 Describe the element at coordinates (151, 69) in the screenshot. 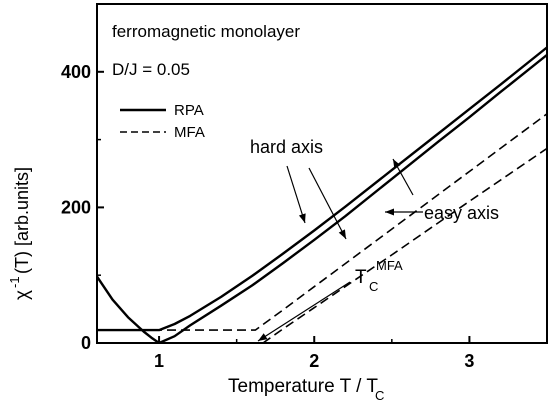

I see `ratio-annotation: D/J = 0.05` at that location.